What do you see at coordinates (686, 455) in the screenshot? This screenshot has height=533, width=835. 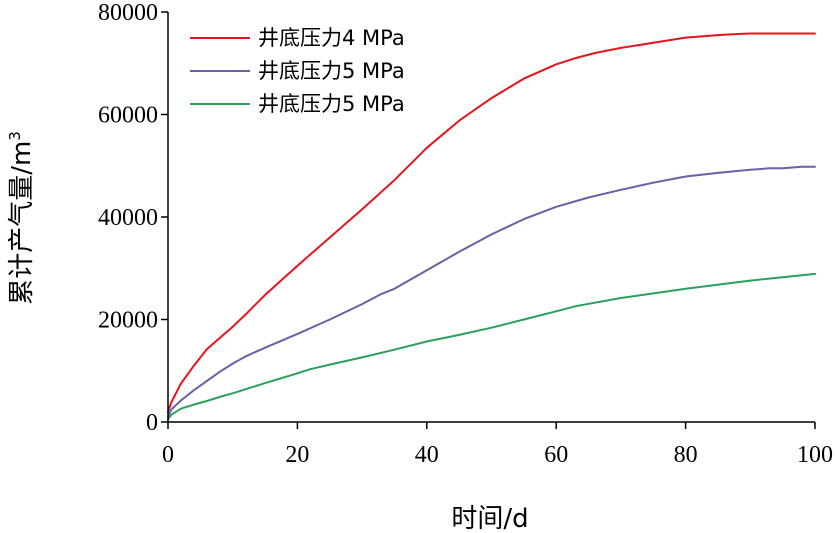 I see `x-tick-label: 80` at bounding box center [686, 455].